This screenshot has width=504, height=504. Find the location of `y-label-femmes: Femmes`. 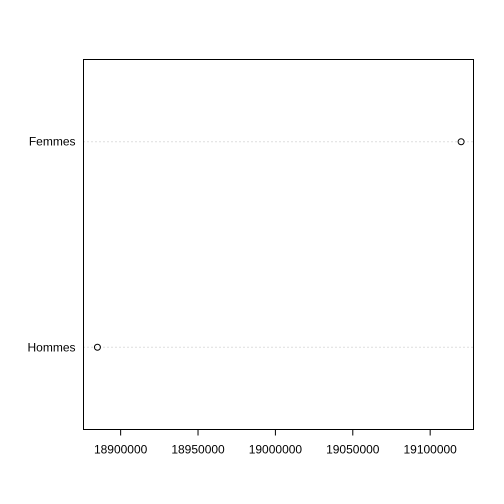

y-label-femmes: Femmes is located at coordinates (52, 142).